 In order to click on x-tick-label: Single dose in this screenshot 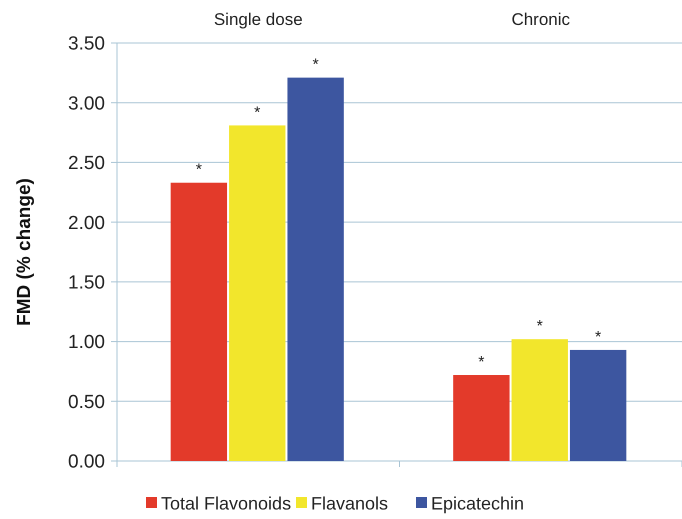, I will do `click(258, 19)`.